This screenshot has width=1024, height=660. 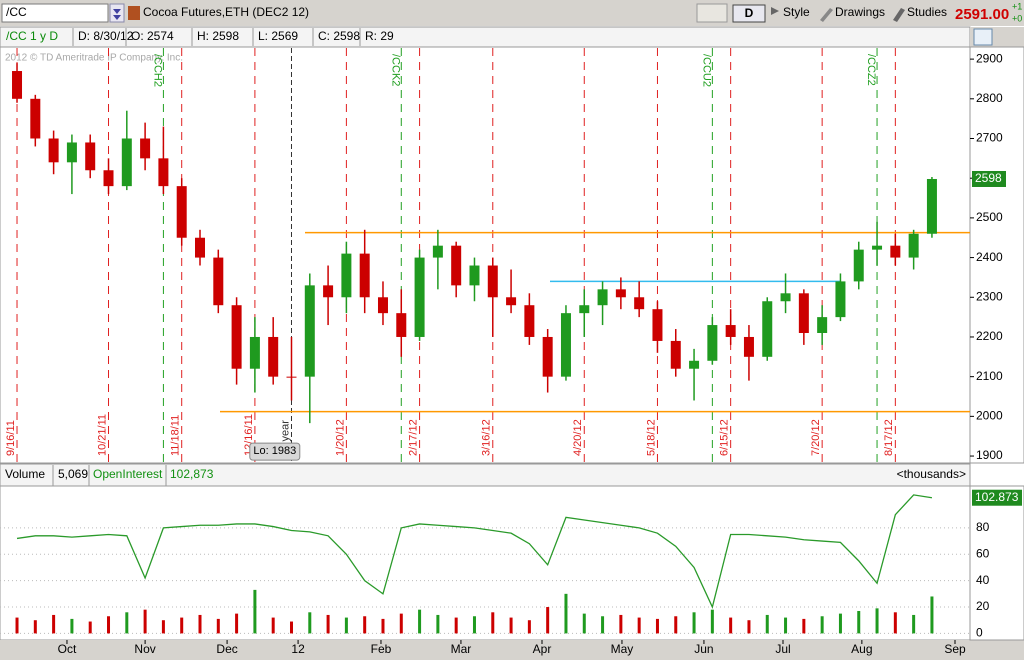 I want to click on low-callout: Lo: 1983, so click(x=274, y=451).